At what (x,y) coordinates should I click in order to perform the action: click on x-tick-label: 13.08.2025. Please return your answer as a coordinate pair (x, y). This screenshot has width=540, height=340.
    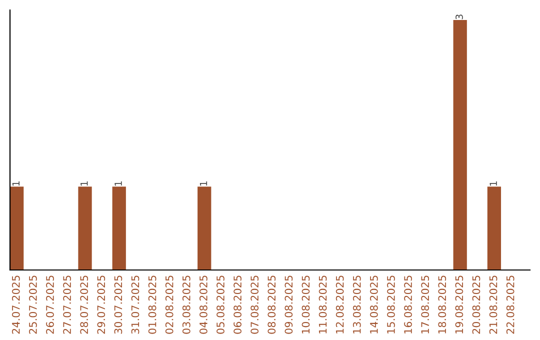
    Looking at the image, I should click on (356, 305).